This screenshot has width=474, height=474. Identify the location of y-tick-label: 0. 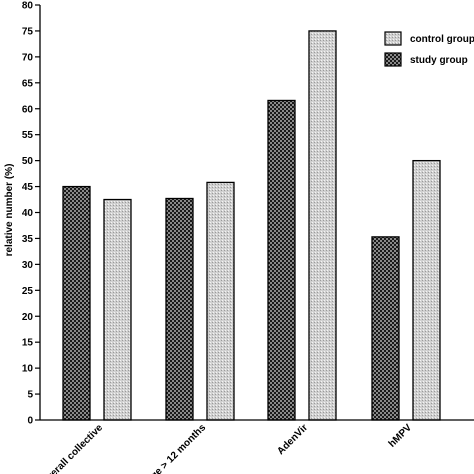
(30, 421).